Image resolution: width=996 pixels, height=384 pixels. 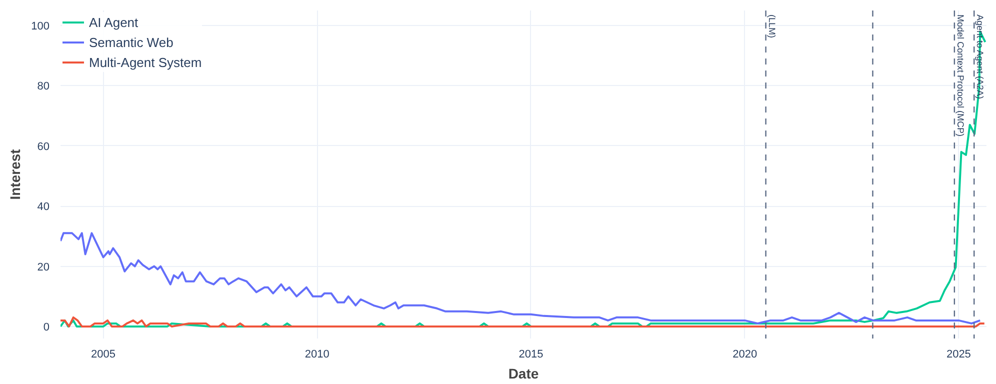 What do you see at coordinates (523, 322) in the screenshot?
I see `line-series` at bounding box center [523, 322].